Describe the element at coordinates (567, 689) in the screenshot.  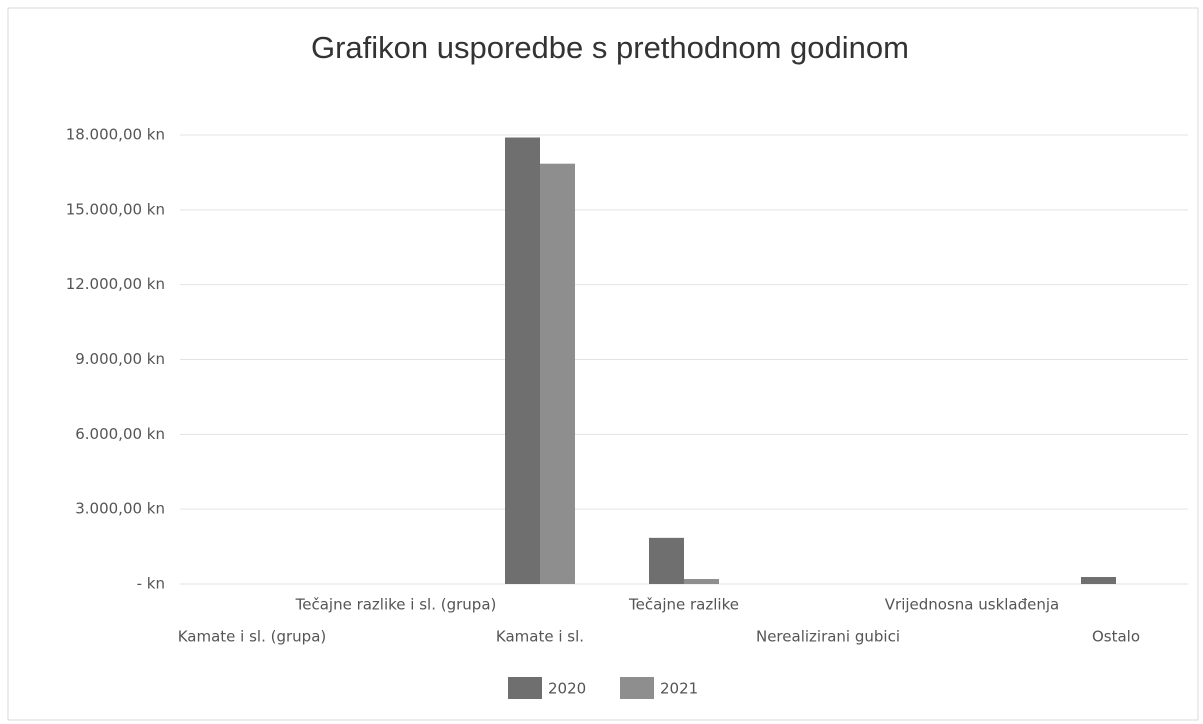
I see `legend-label: 2020` at that location.